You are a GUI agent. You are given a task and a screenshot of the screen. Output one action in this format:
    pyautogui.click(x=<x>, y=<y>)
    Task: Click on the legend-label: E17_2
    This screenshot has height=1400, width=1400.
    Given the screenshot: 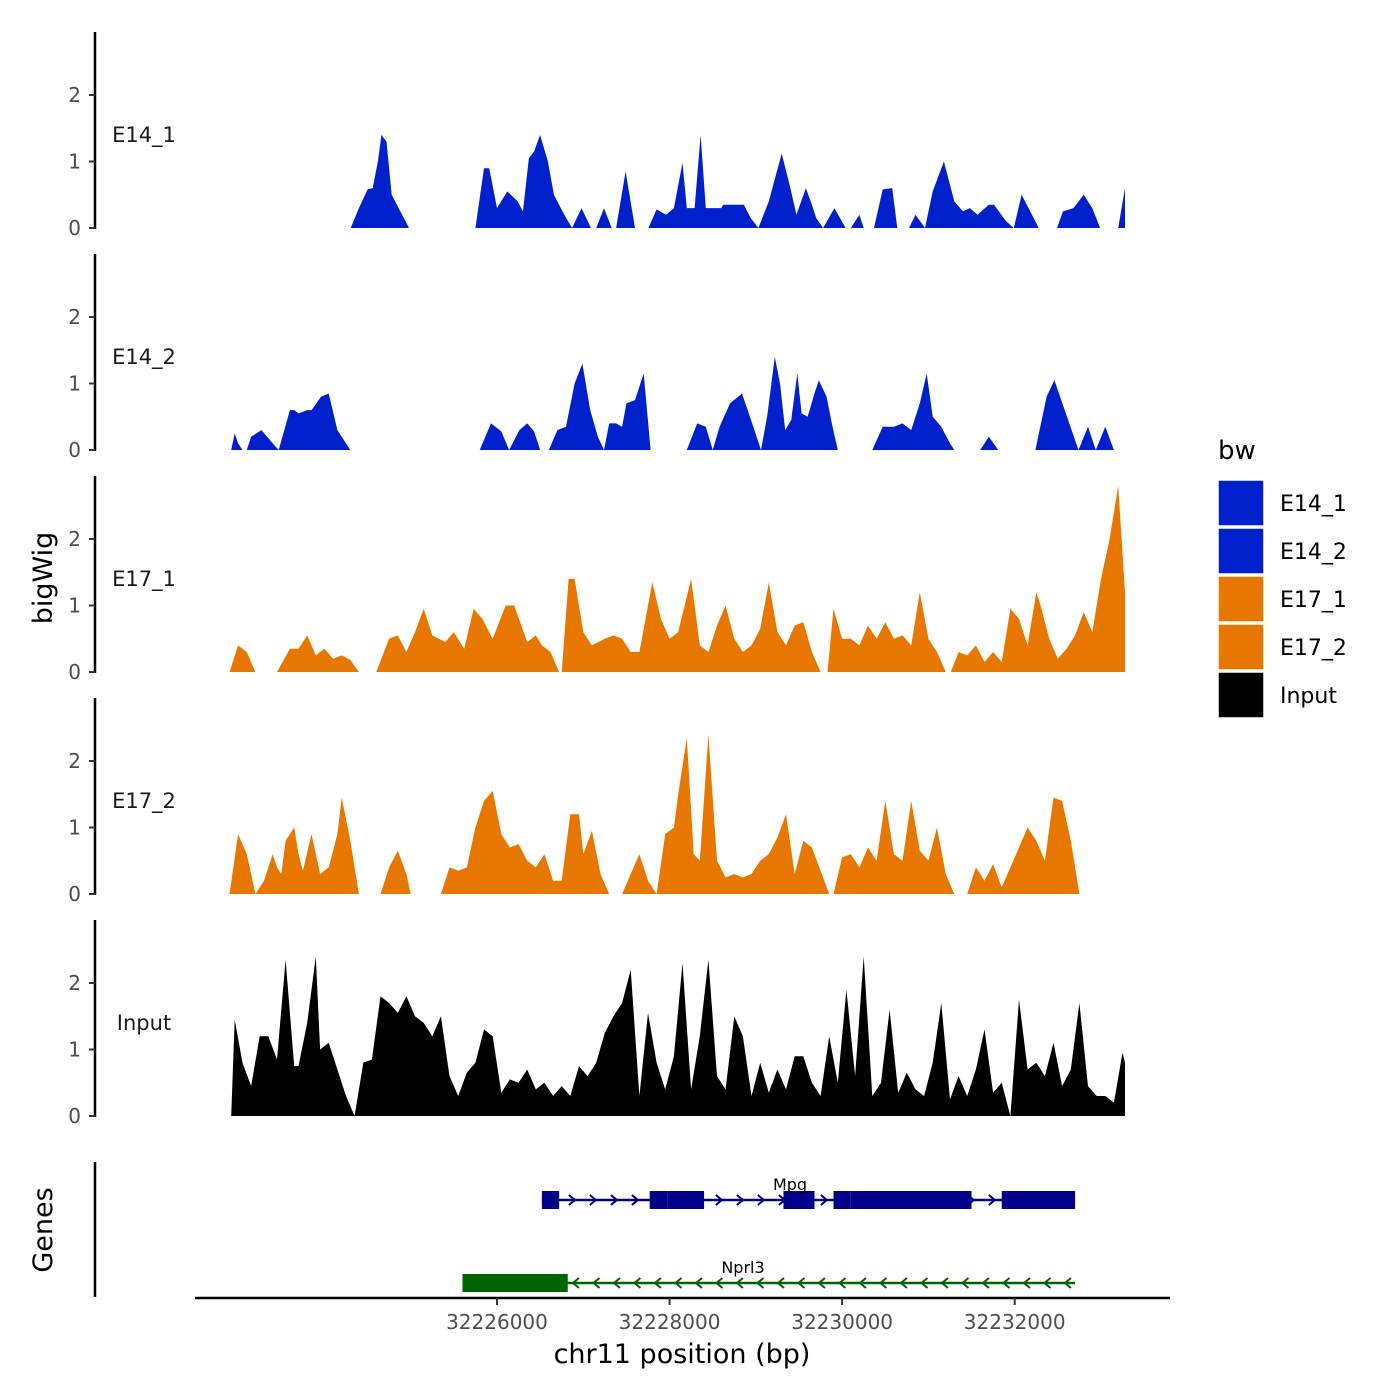 What is the action you would take?
    pyautogui.click(x=1313, y=648)
    